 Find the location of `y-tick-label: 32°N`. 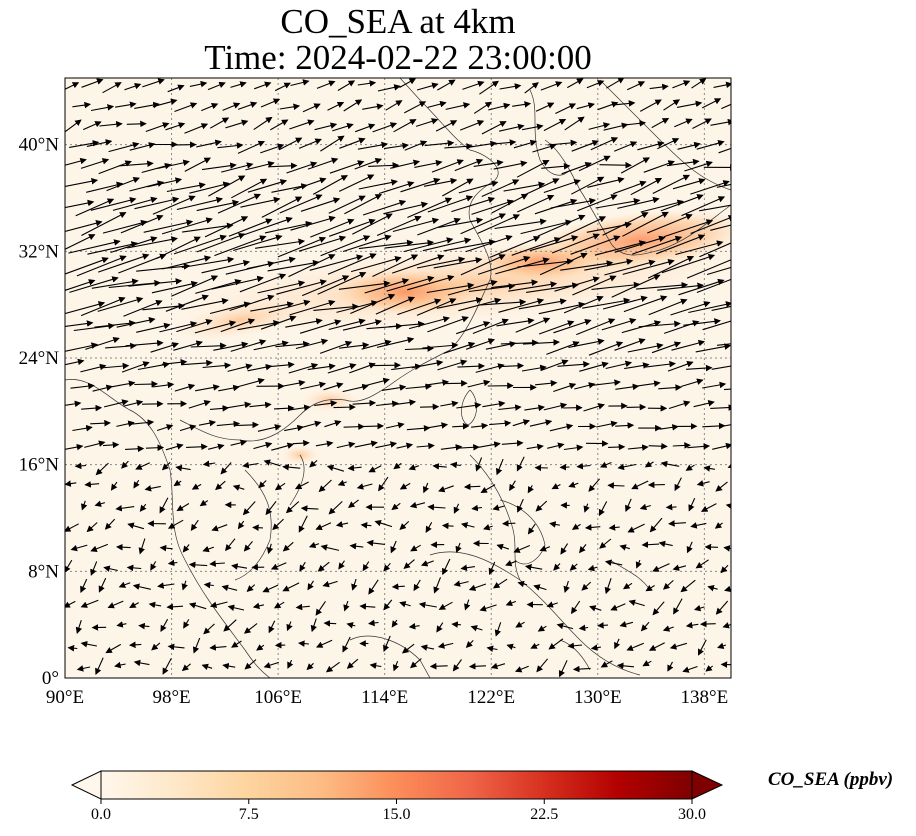

y-tick-label: 32°N is located at coordinates (39, 251).